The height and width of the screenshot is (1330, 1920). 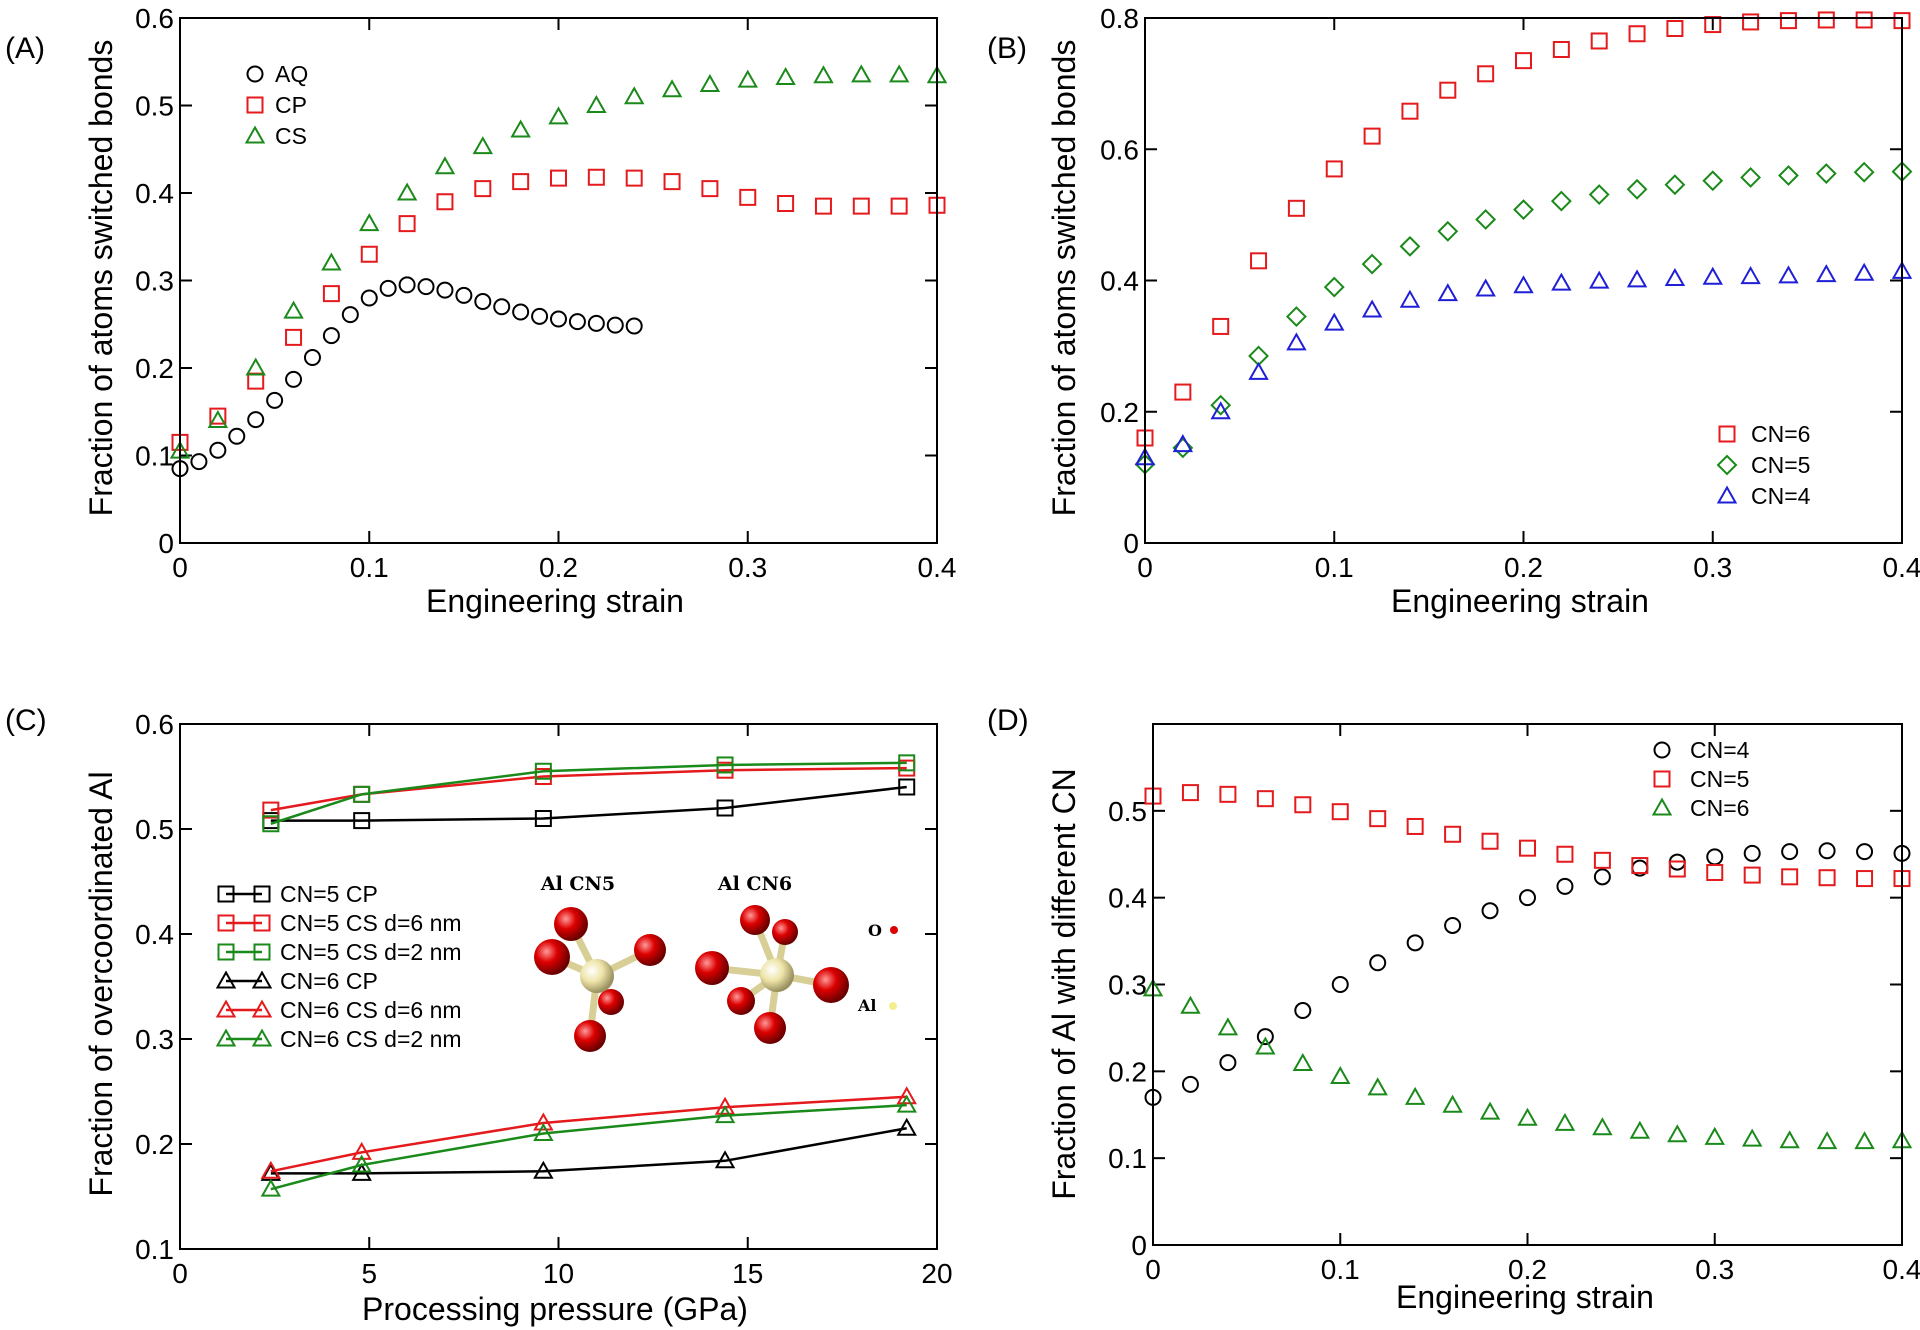 I want to click on x-tick-label-a: 0.2, so click(x=558, y=567).